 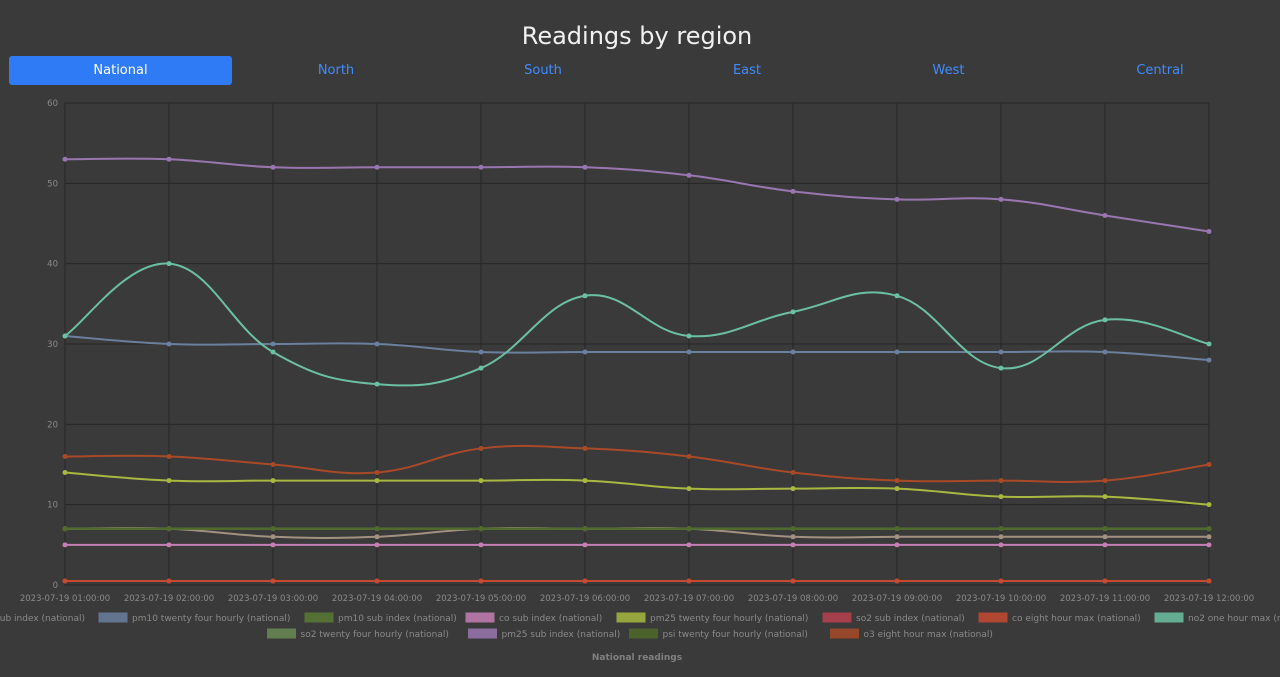 What do you see at coordinates (893, 618) in the screenshot?
I see `legend-item: so2 sub index (national)` at bounding box center [893, 618].